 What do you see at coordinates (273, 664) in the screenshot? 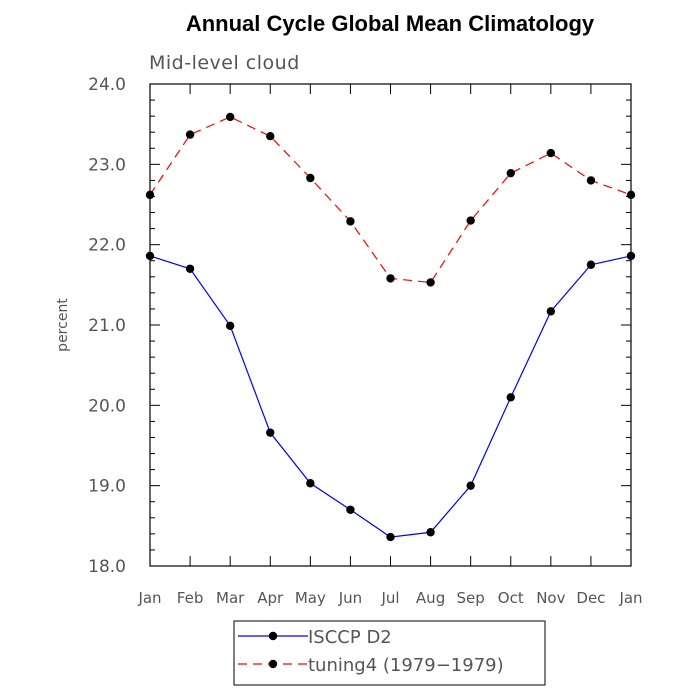
I see `legend-marker-tuning4` at bounding box center [273, 664].